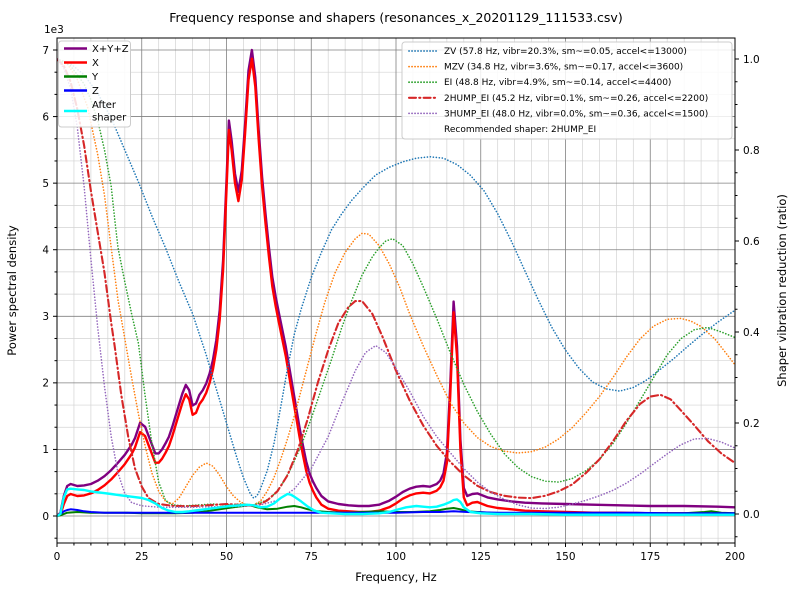 The width and height of the screenshot is (800, 604). Describe the element at coordinates (751, 242) in the screenshot. I see `y-right-tick-label: 0.6` at that location.